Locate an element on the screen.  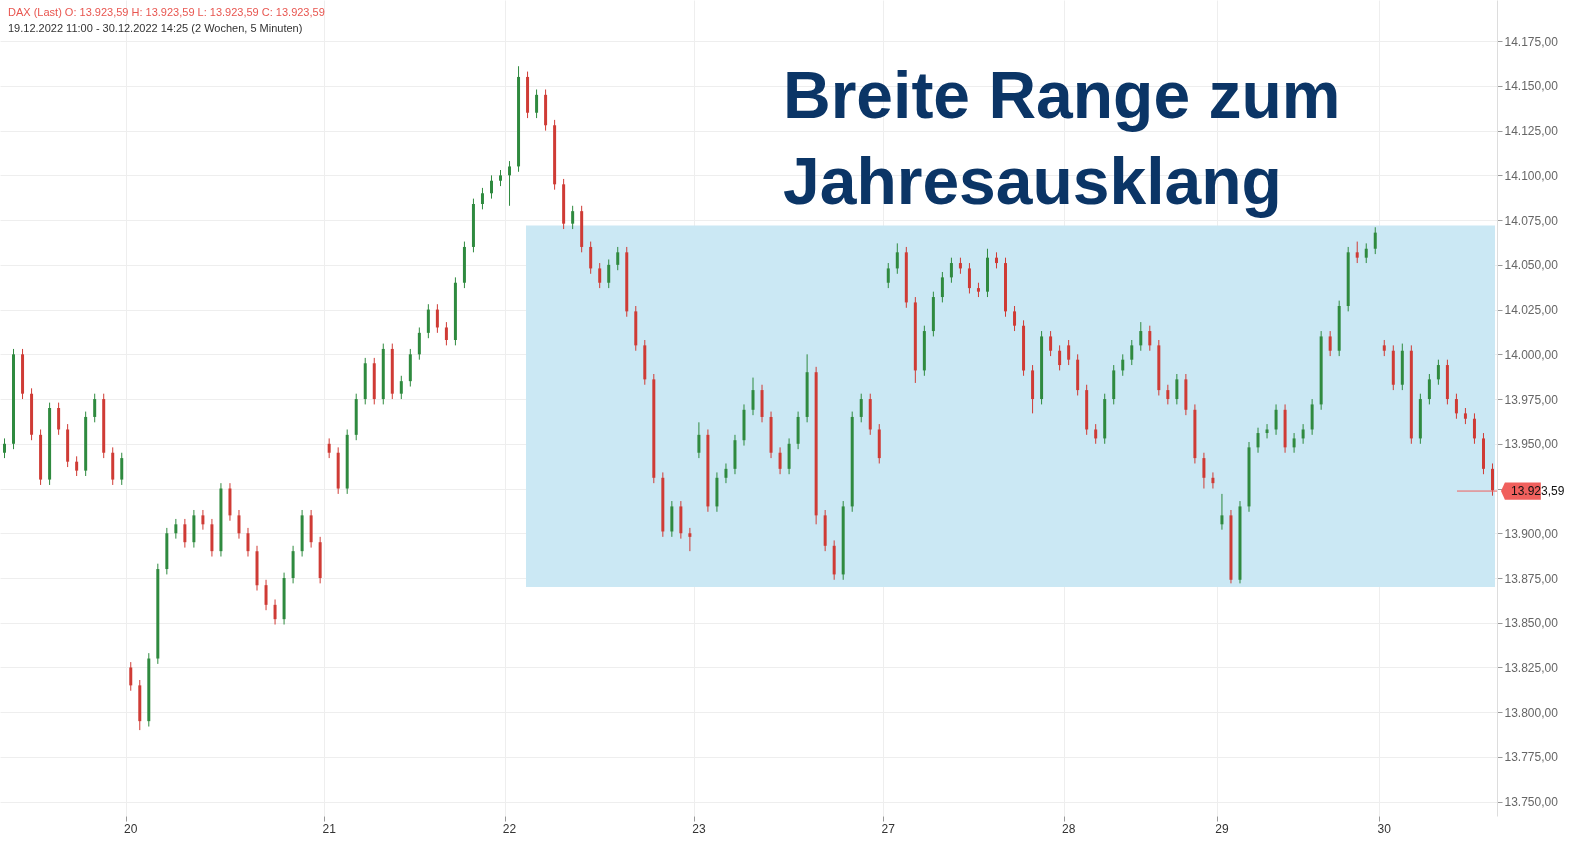
y-tick-label: 13.800,00 is located at coordinates (1531, 712).